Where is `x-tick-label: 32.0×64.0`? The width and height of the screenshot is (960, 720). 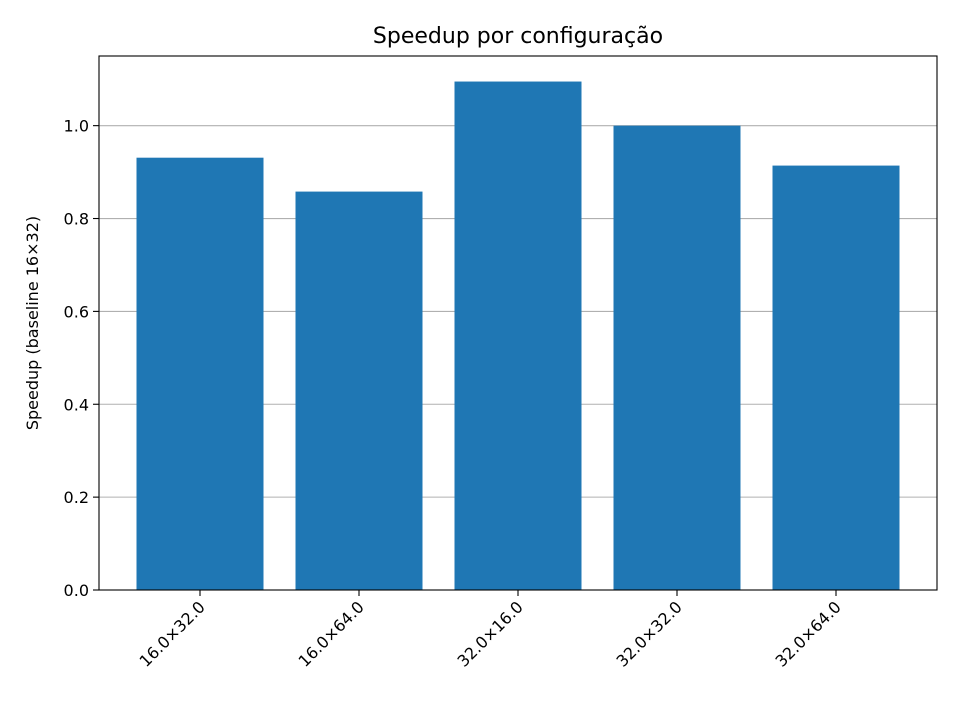 x-tick-label: 32.0×64.0 is located at coordinates (808, 633).